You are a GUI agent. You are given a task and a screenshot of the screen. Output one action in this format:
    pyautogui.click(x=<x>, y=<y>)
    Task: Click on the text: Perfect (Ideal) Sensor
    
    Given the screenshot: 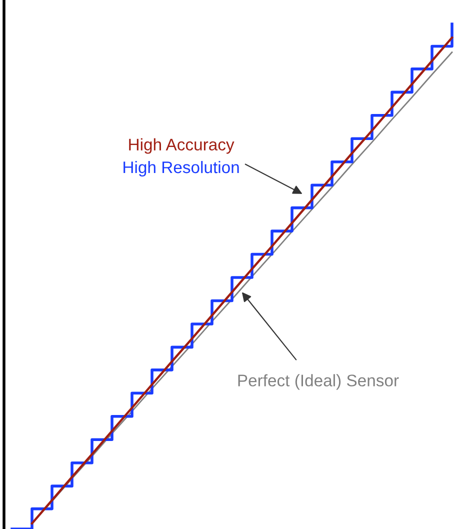 What is the action you would take?
    pyautogui.click(x=318, y=382)
    